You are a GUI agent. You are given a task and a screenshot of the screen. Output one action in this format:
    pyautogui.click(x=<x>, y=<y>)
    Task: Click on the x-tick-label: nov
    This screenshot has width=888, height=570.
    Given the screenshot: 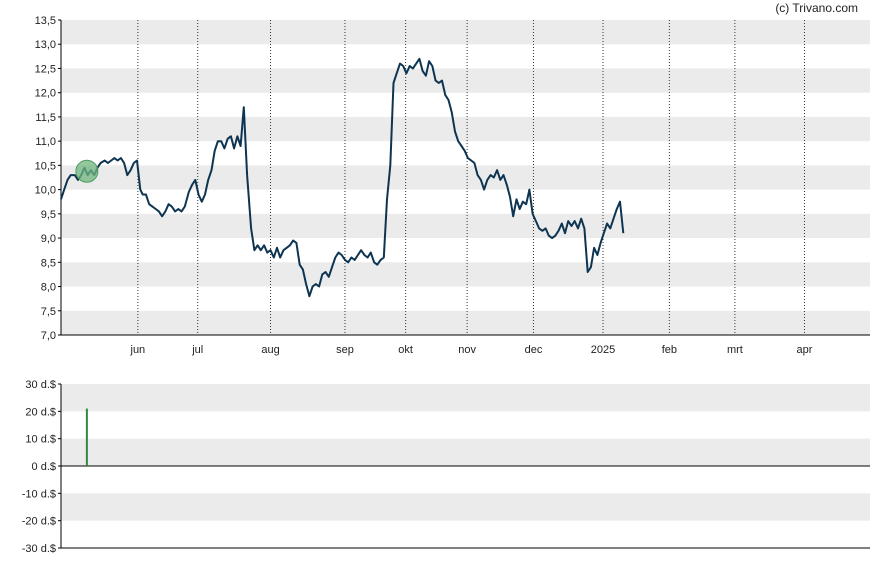 What is the action you would take?
    pyautogui.click(x=467, y=350)
    